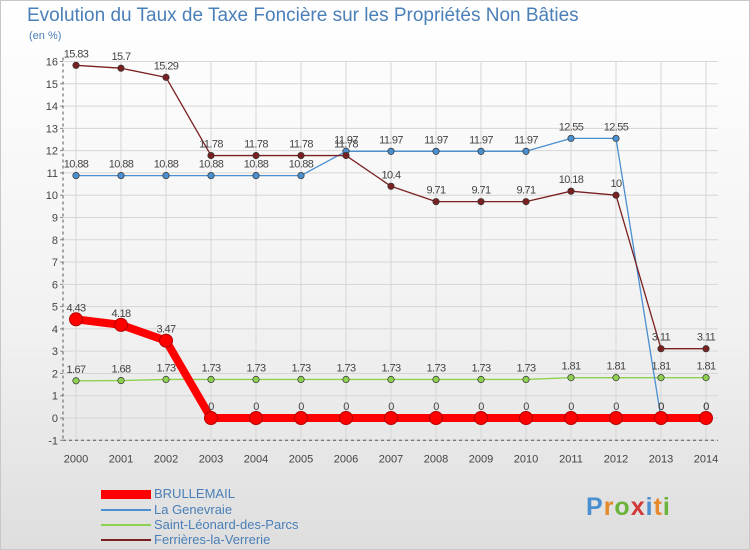 The height and width of the screenshot is (550, 750). What do you see at coordinates (45, 36) in the screenshot?
I see `y-axis-unit-label: (en %)` at bounding box center [45, 36].